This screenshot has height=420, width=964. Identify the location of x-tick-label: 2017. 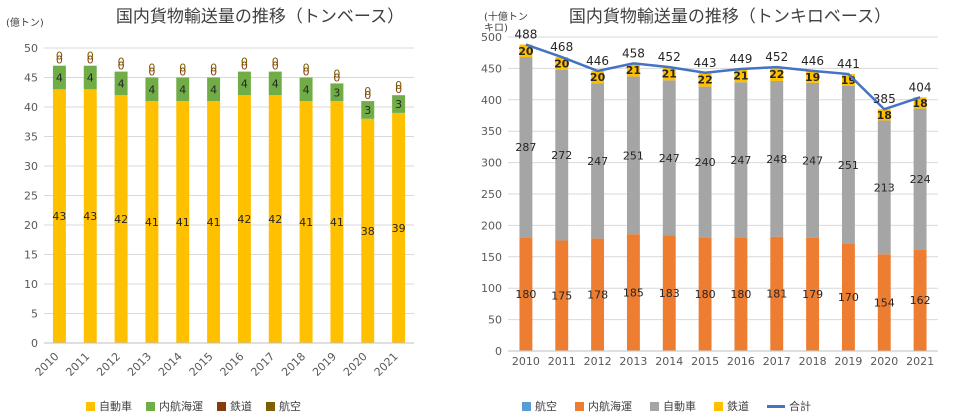
(777, 361).